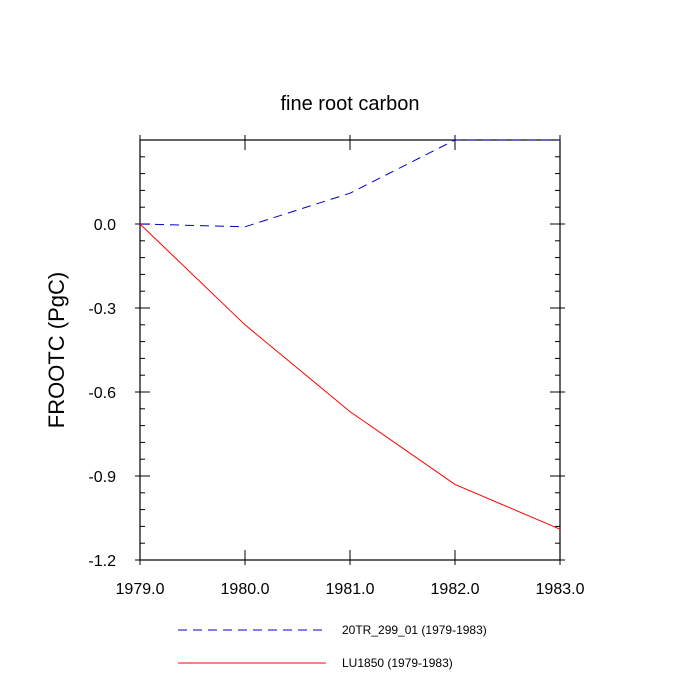 The height and width of the screenshot is (700, 700). Describe the element at coordinates (140, 589) in the screenshot. I see `x-tick-label: 1979.0` at that location.